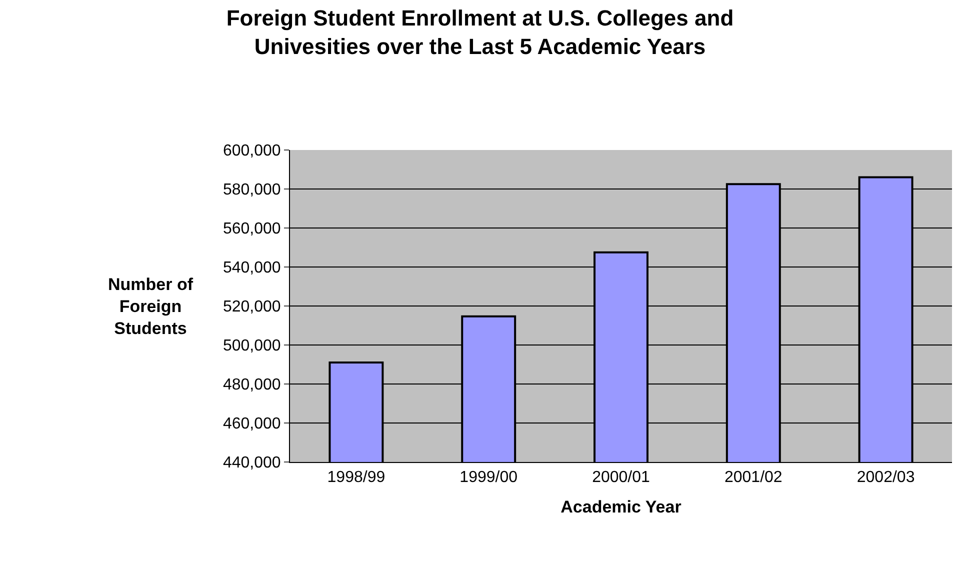 The image size is (960, 562). What do you see at coordinates (480, 32) in the screenshot?
I see `chart-title: Foreign Student Enrollment at U.S. Colleges and Univesities over the Last 5 Academic Years` at bounding box center [480, 32].